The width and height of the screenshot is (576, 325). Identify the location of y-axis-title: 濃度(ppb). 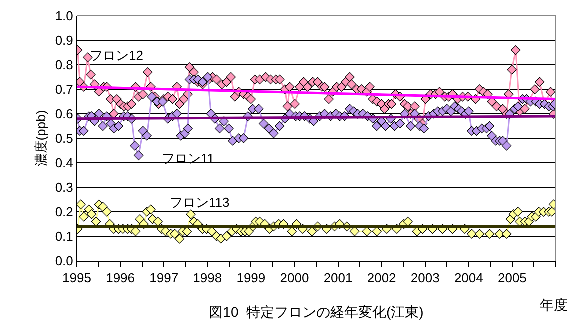
(40, 138).